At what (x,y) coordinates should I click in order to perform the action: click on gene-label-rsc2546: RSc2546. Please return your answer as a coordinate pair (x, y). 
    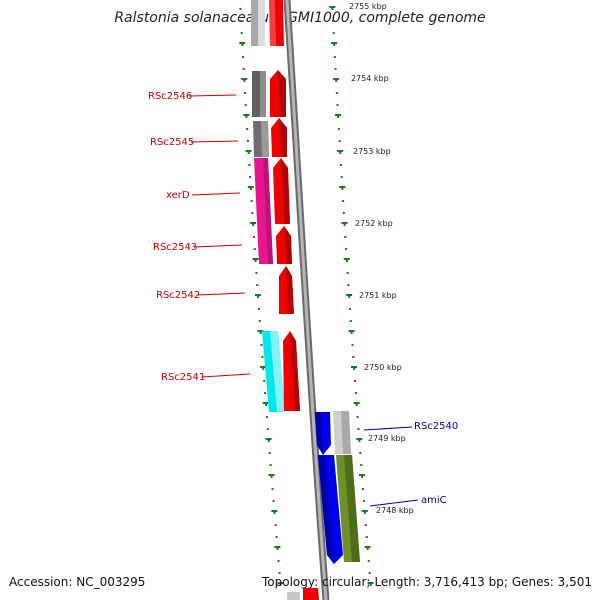
    Looking at the image, I should click on (192, 96).